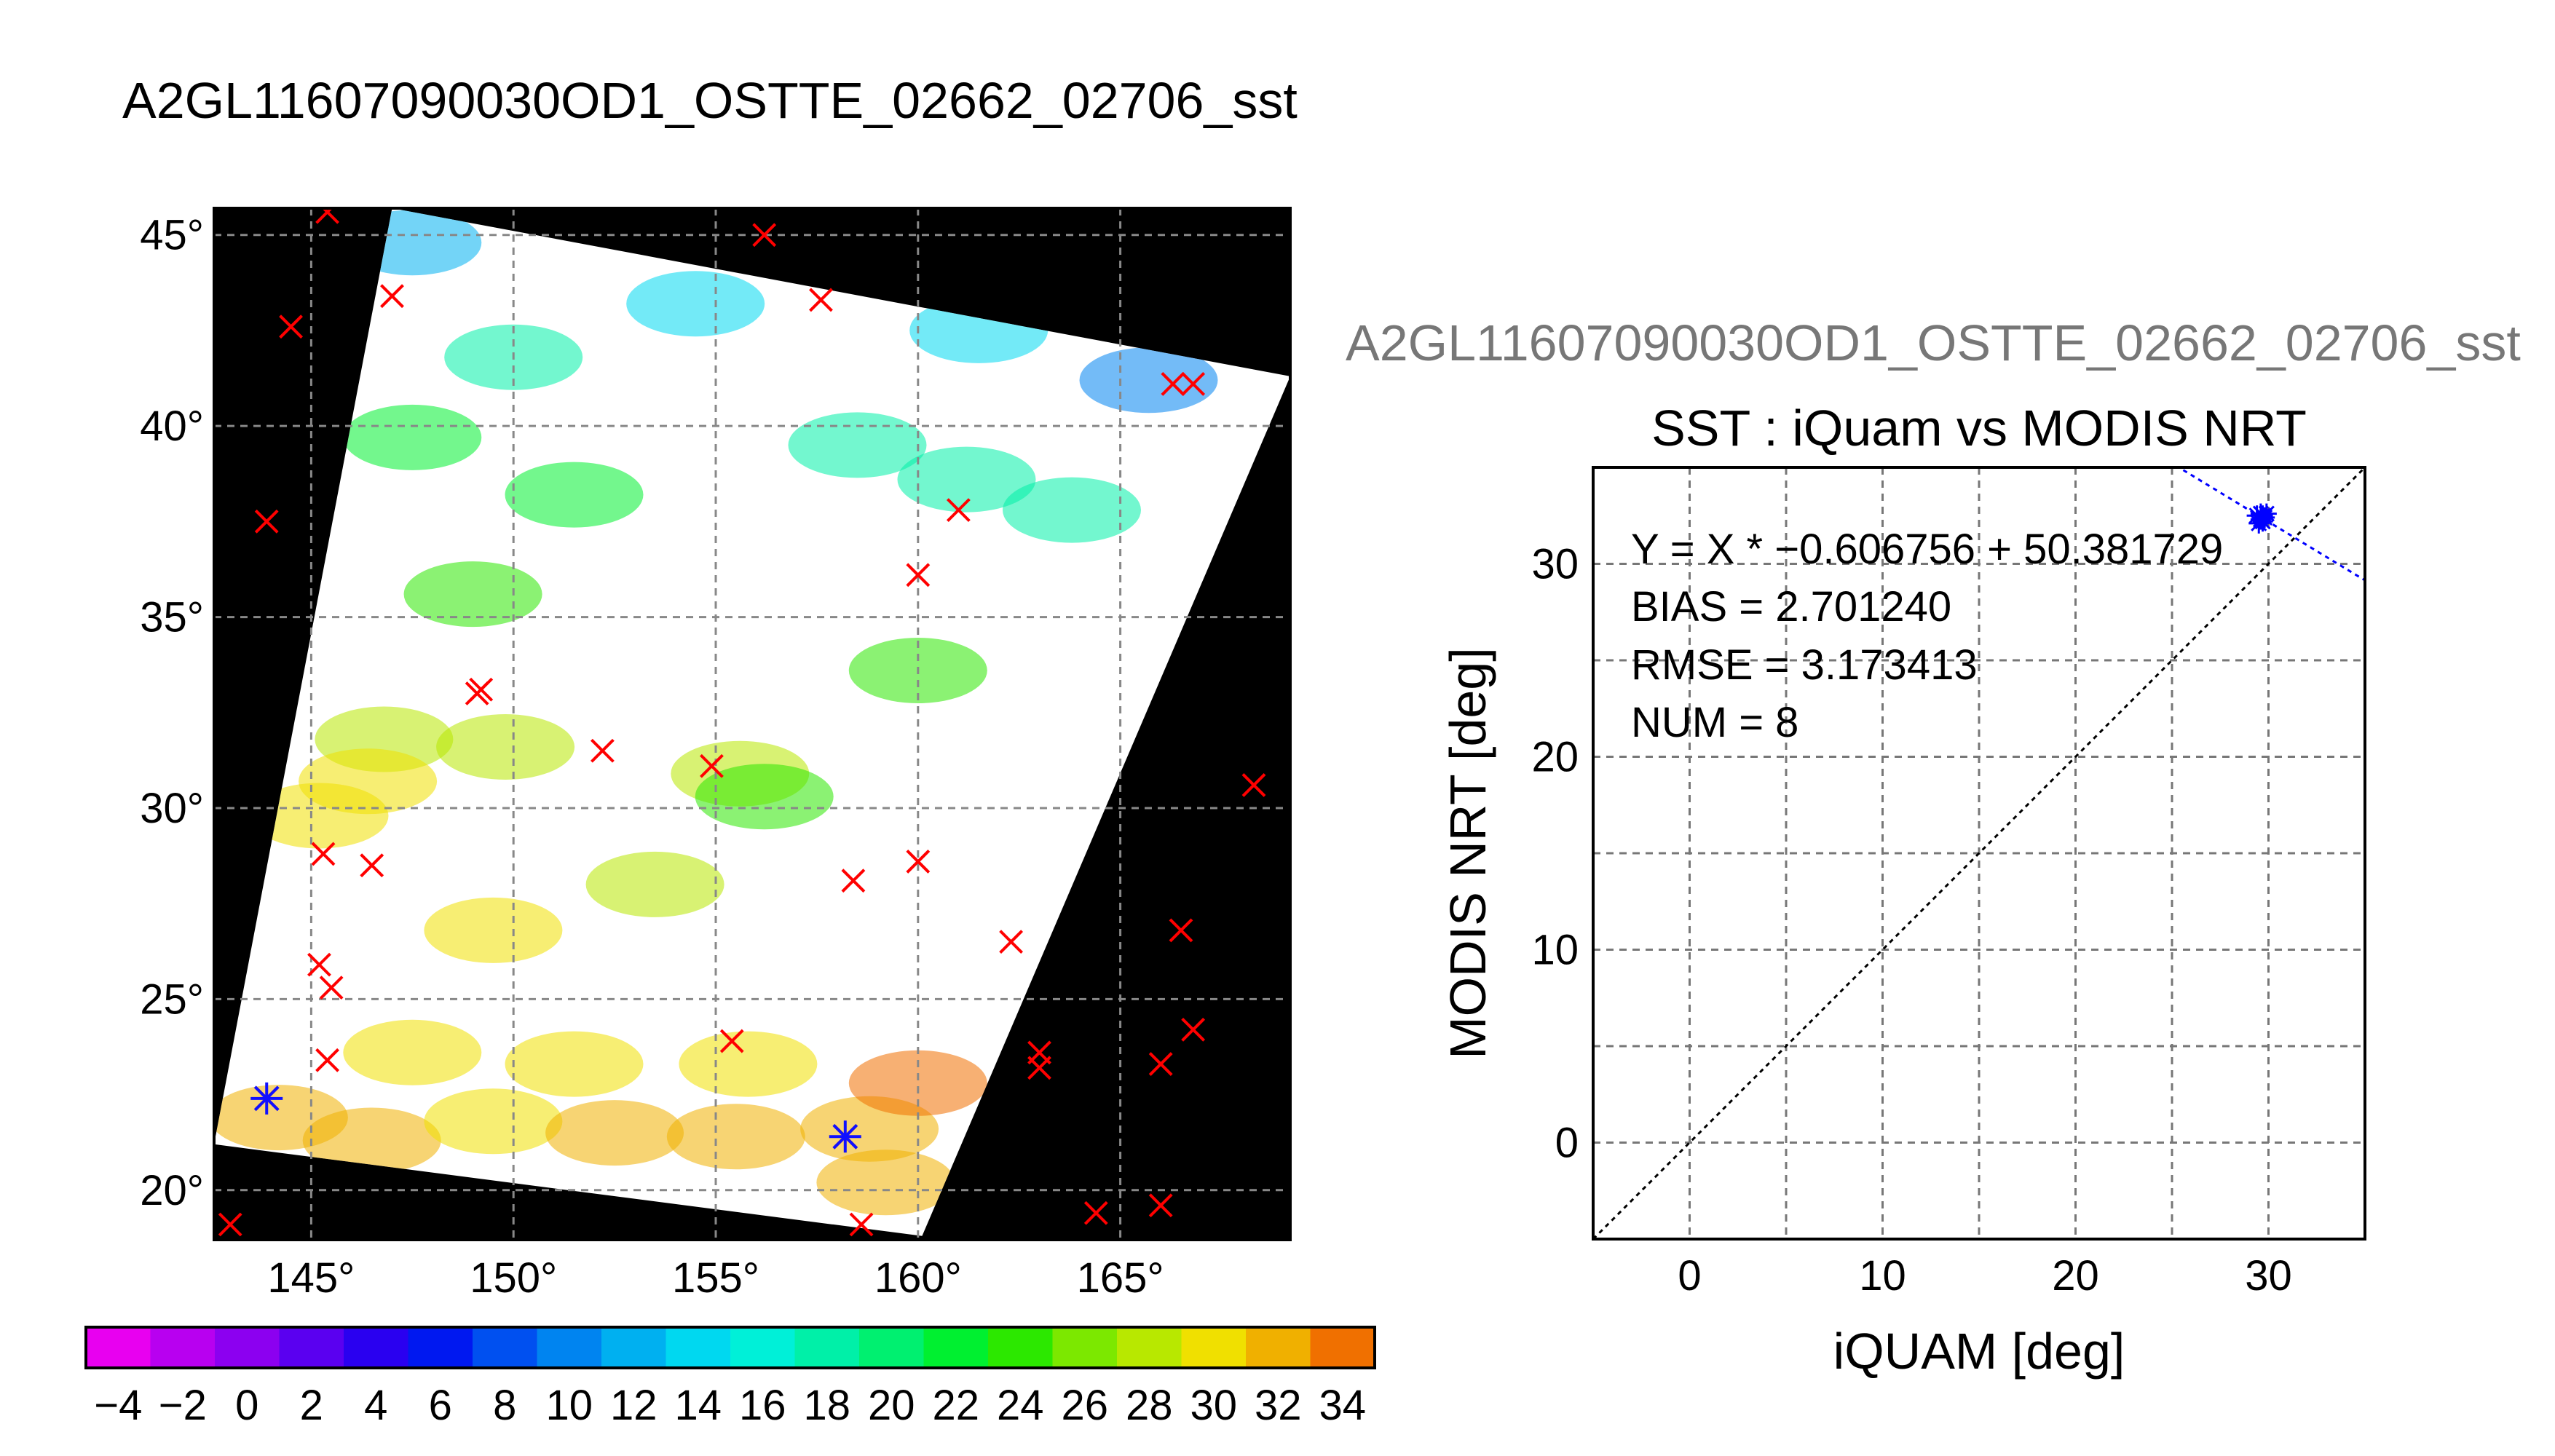  I want to click on map-lon-tick-label: 160°, so click(918, 1278).